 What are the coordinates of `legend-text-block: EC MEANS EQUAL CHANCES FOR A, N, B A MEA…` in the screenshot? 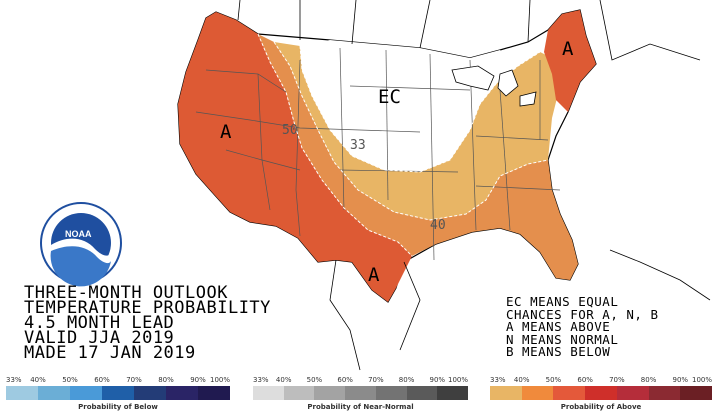 It's located at (582, 326).